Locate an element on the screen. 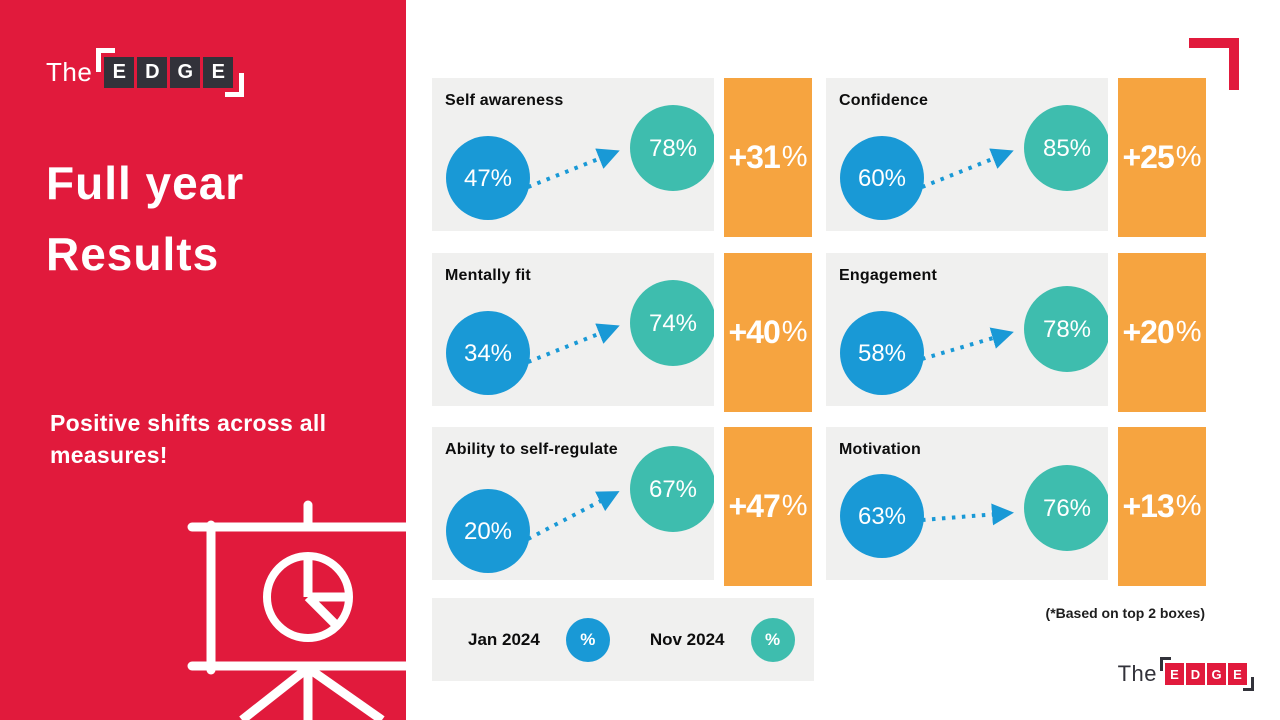 Image resolution: width=1280 pixels, height=720 pixels. nov-value: 85% is located at coordinates (1067, 148).